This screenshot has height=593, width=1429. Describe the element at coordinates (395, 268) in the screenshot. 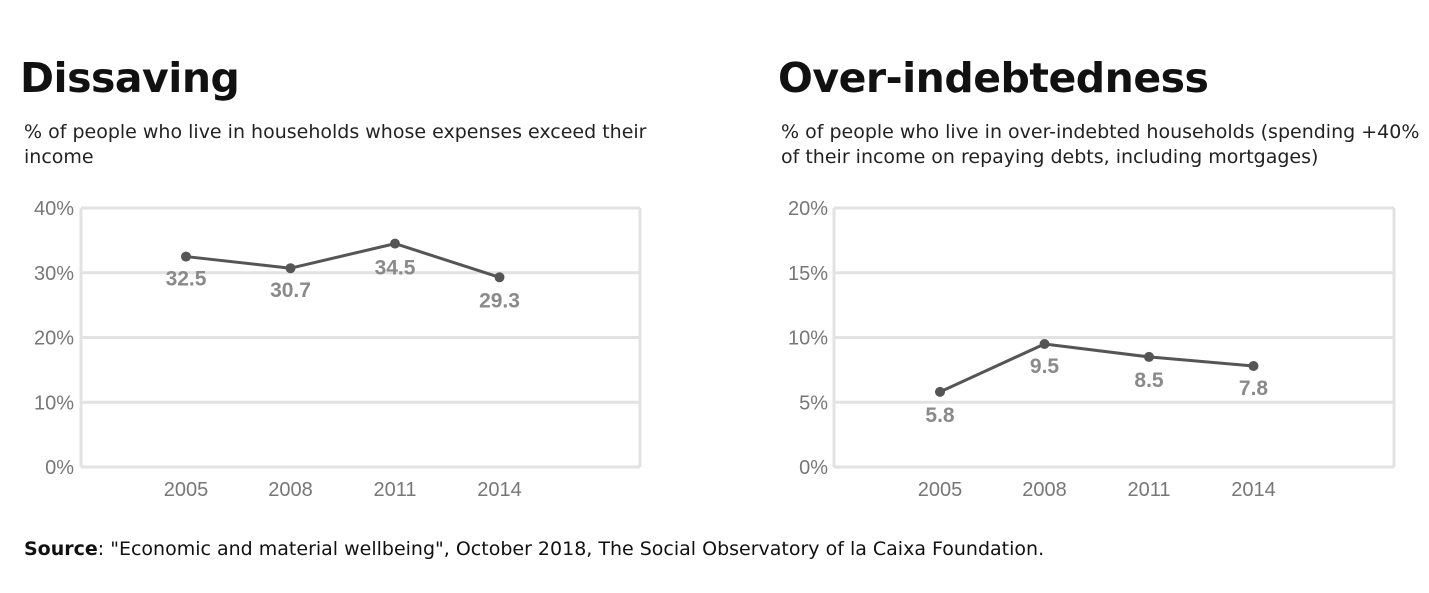

I see `data-label: 34.5` at that location.